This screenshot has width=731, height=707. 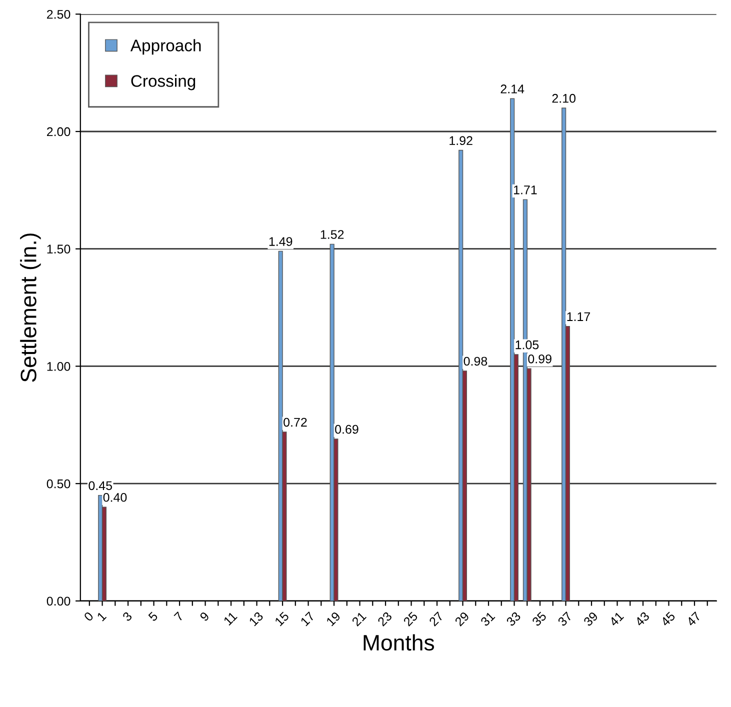 What do you see at coordinates (642, 619) in the screenshot?
I see `x-tick-label: 43` at bounding box center [642, 619].